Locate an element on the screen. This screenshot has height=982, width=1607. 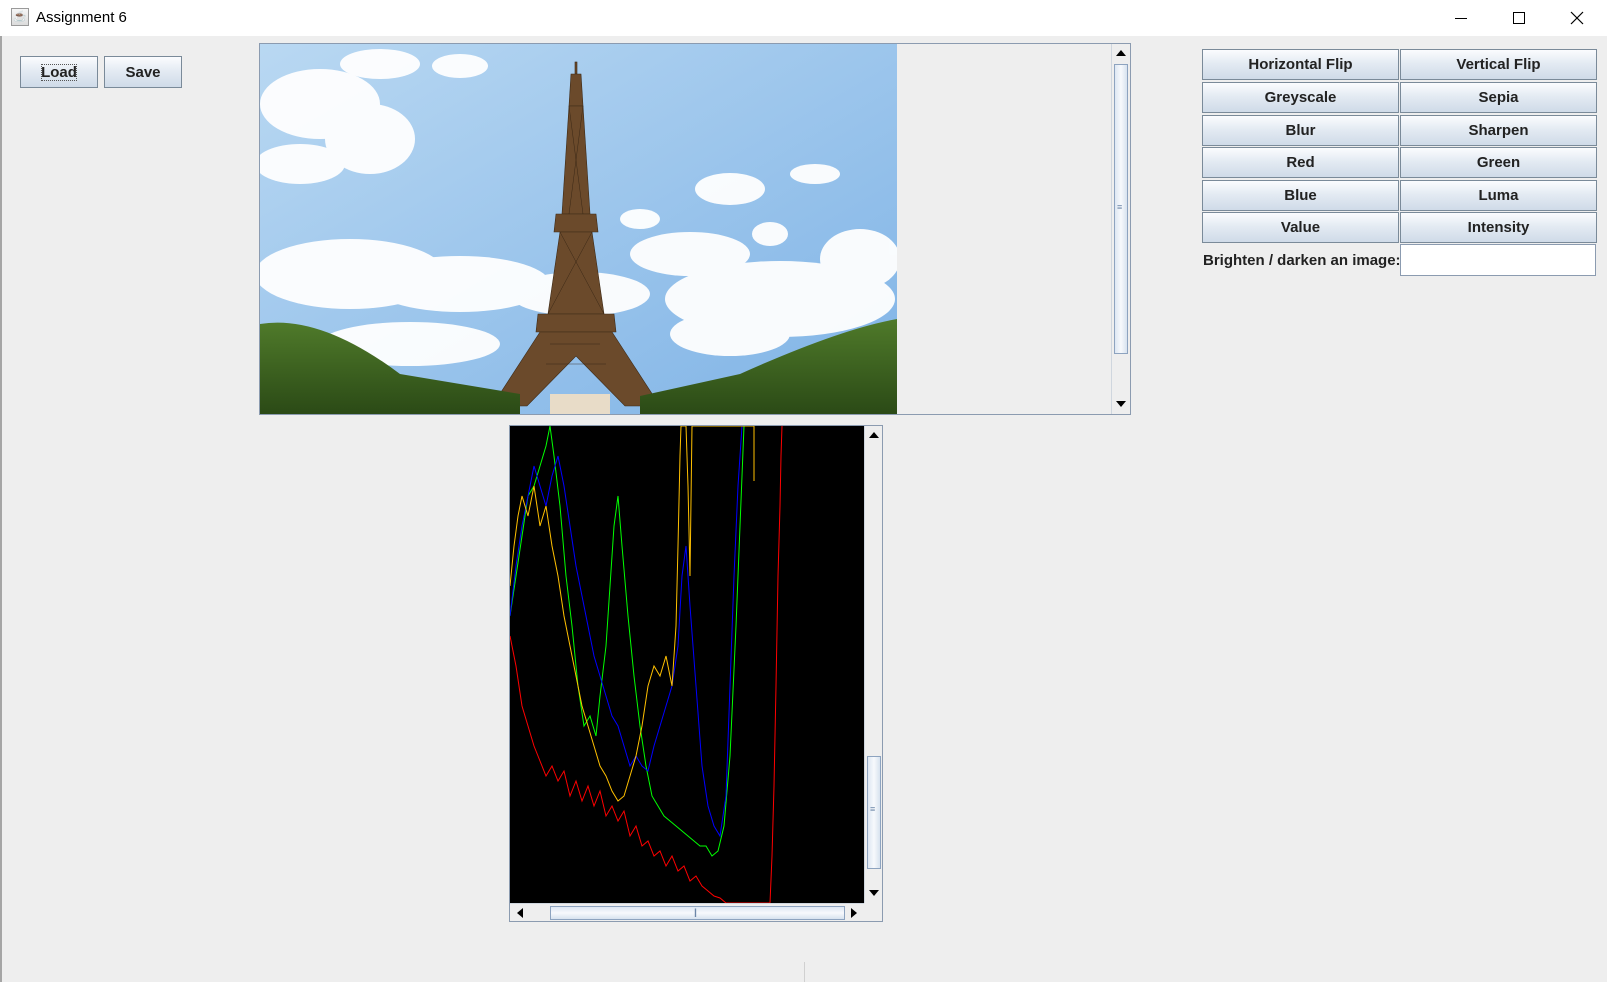
window-edge is located at coordinates (1, 509).